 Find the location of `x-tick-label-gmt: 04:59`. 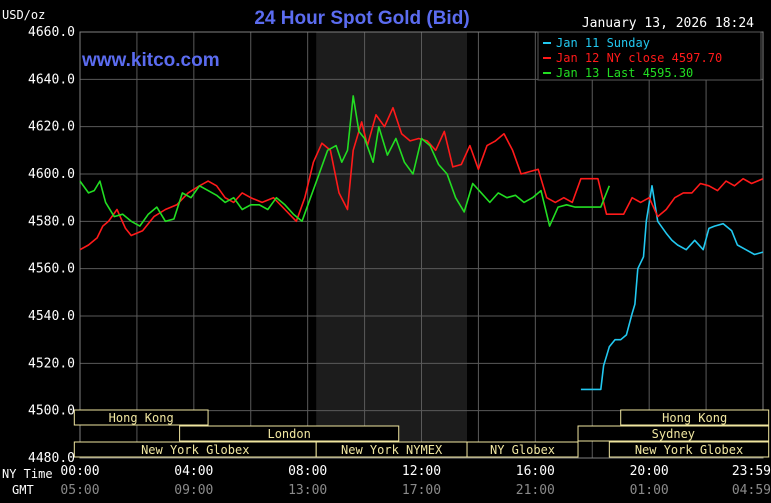

x-tick-label-gmt: 04:59 is located at coordinates (751, 490).